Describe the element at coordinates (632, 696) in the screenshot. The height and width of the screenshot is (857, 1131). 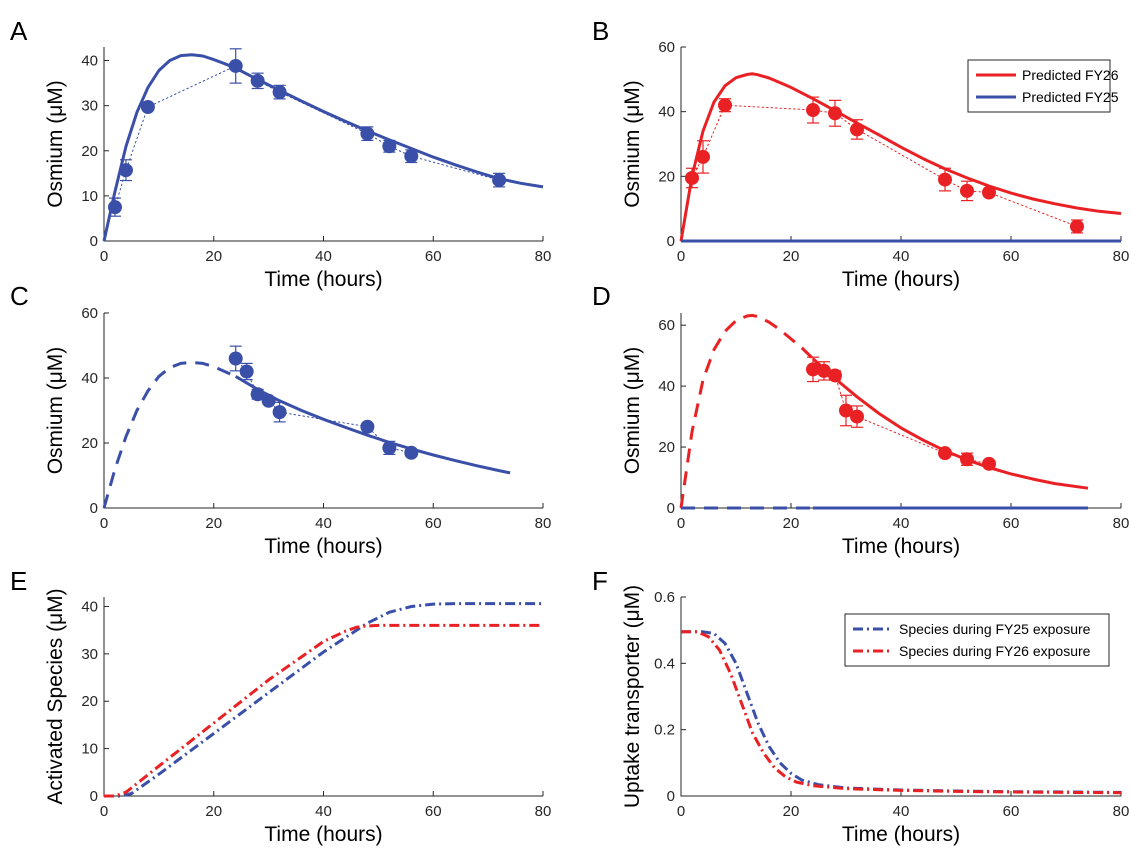
I see `y-axis-label: Uptake transporter (μM)` at that location.